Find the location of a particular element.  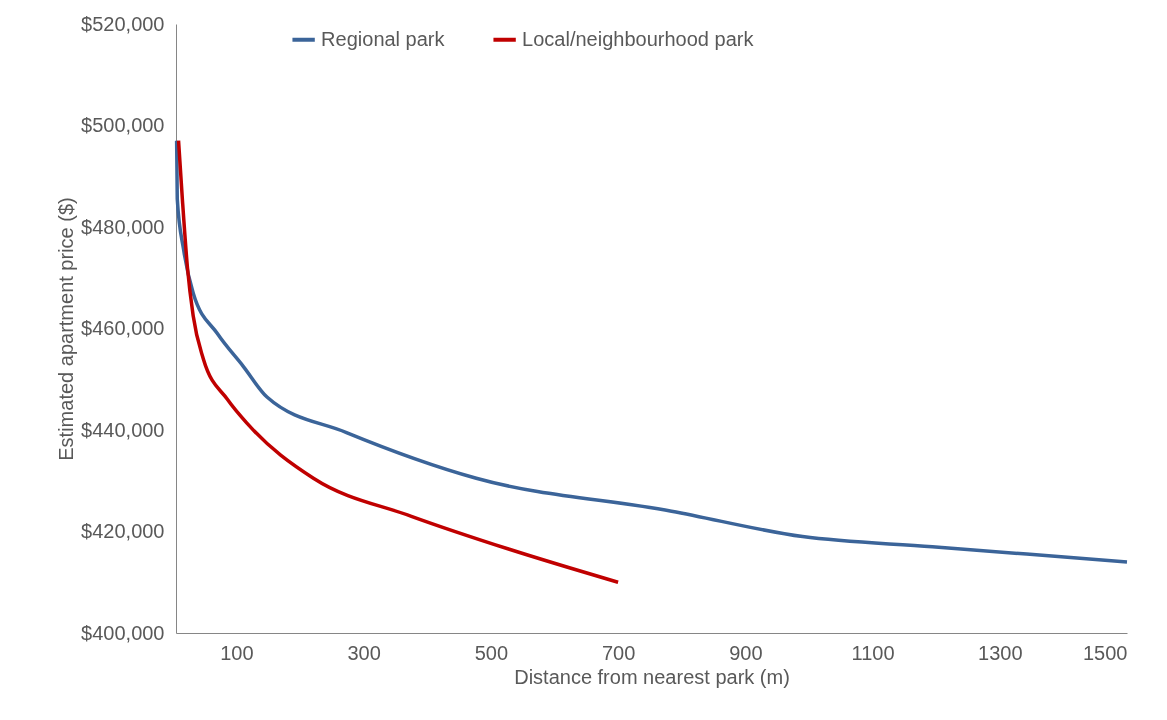

y-tick-label: $500,000 is located at coordinates (123, 125).